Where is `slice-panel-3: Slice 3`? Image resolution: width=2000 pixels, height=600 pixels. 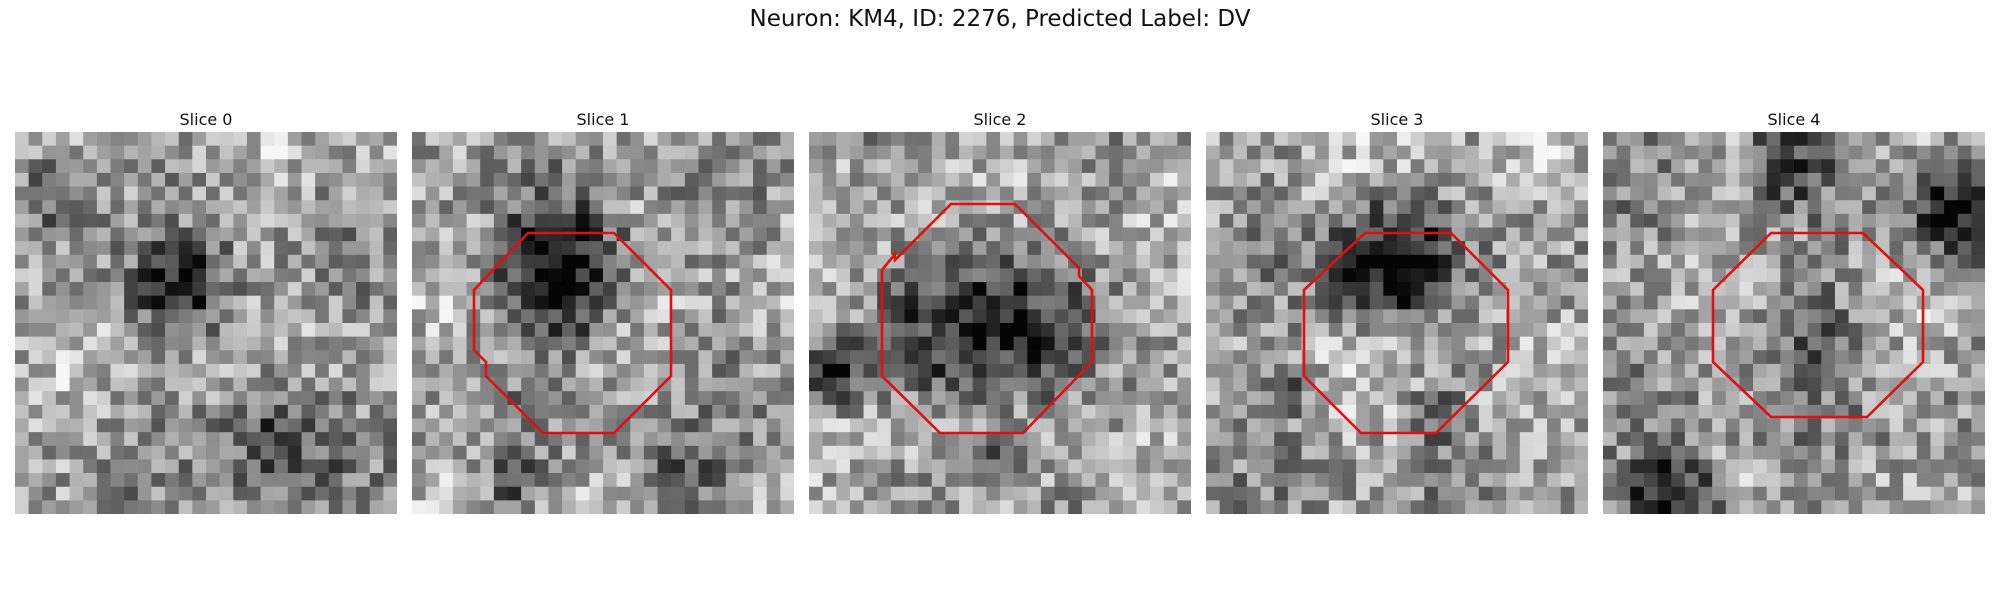
slice-panel-3: Slice 3 is located at coordinates (1397, 311).